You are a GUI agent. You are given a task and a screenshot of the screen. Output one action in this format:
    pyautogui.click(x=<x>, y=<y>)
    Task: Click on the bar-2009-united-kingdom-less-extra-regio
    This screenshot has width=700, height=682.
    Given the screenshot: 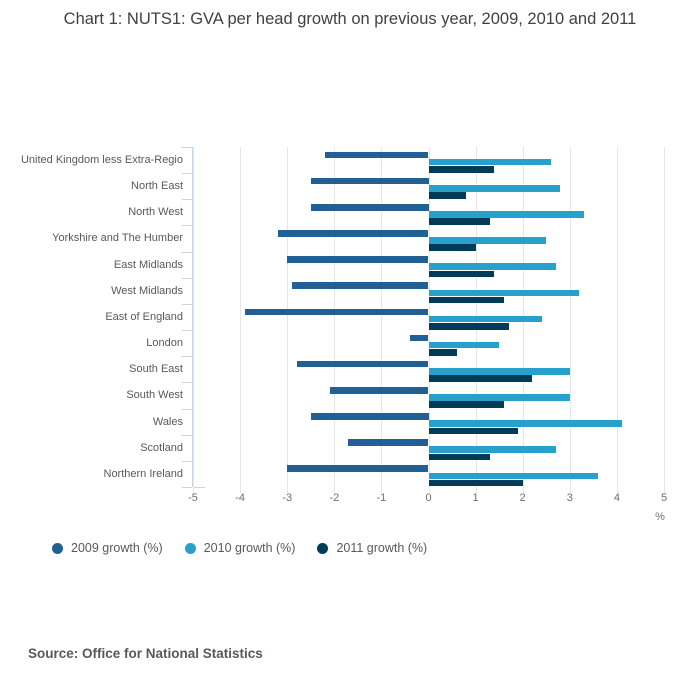 What is the action you would take?
    pyautogui.click(x=376, y=155)
    